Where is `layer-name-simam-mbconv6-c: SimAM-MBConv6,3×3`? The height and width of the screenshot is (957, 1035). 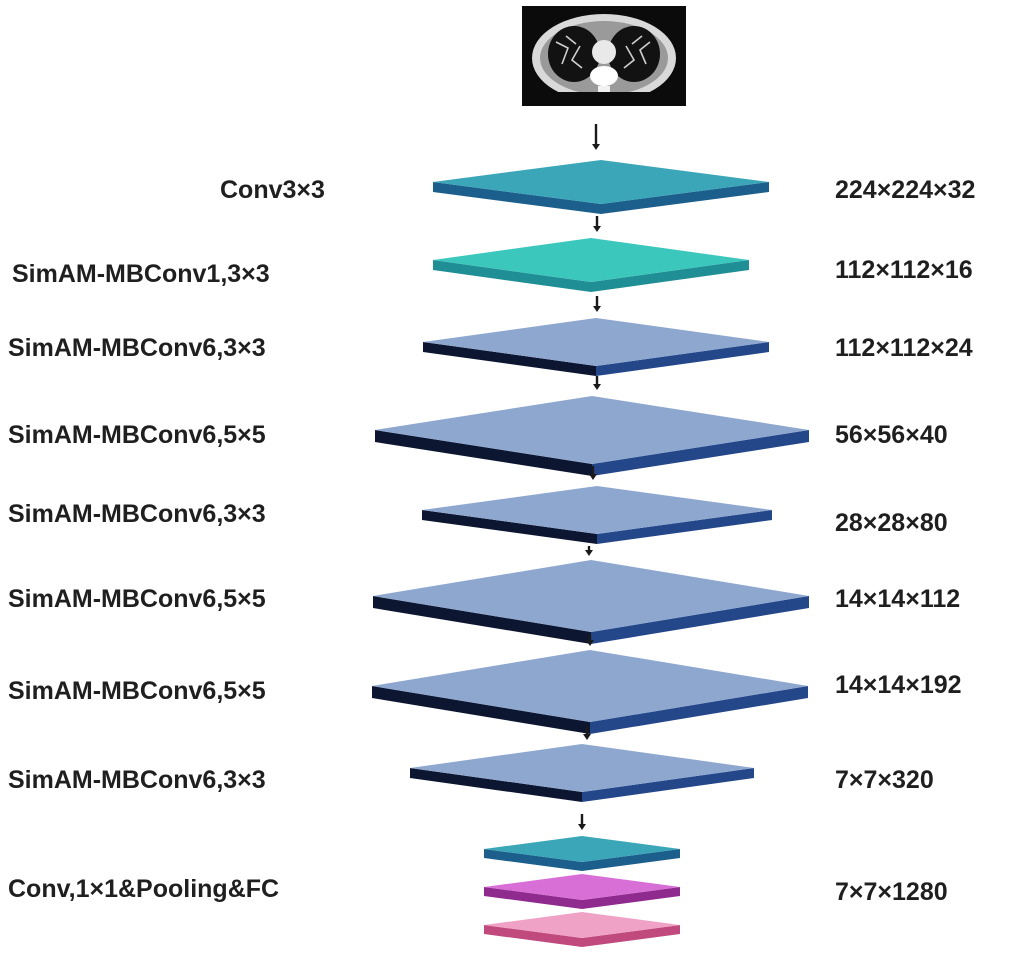 layer-name-simam-mbconv6-c: SimAM-MBConv6,3×3 is located at coordinates (137, 514).